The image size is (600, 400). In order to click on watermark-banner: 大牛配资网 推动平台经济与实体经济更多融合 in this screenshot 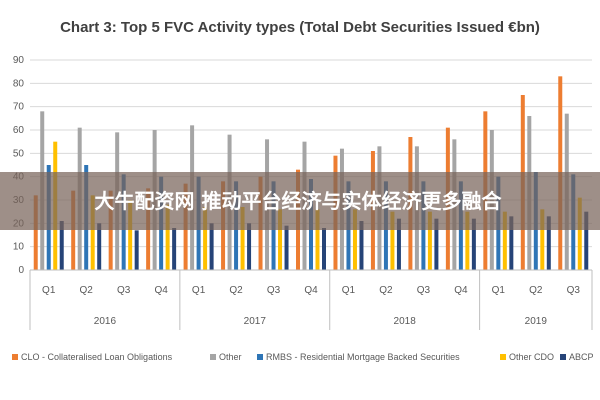, I will do `click(300, 201)`.